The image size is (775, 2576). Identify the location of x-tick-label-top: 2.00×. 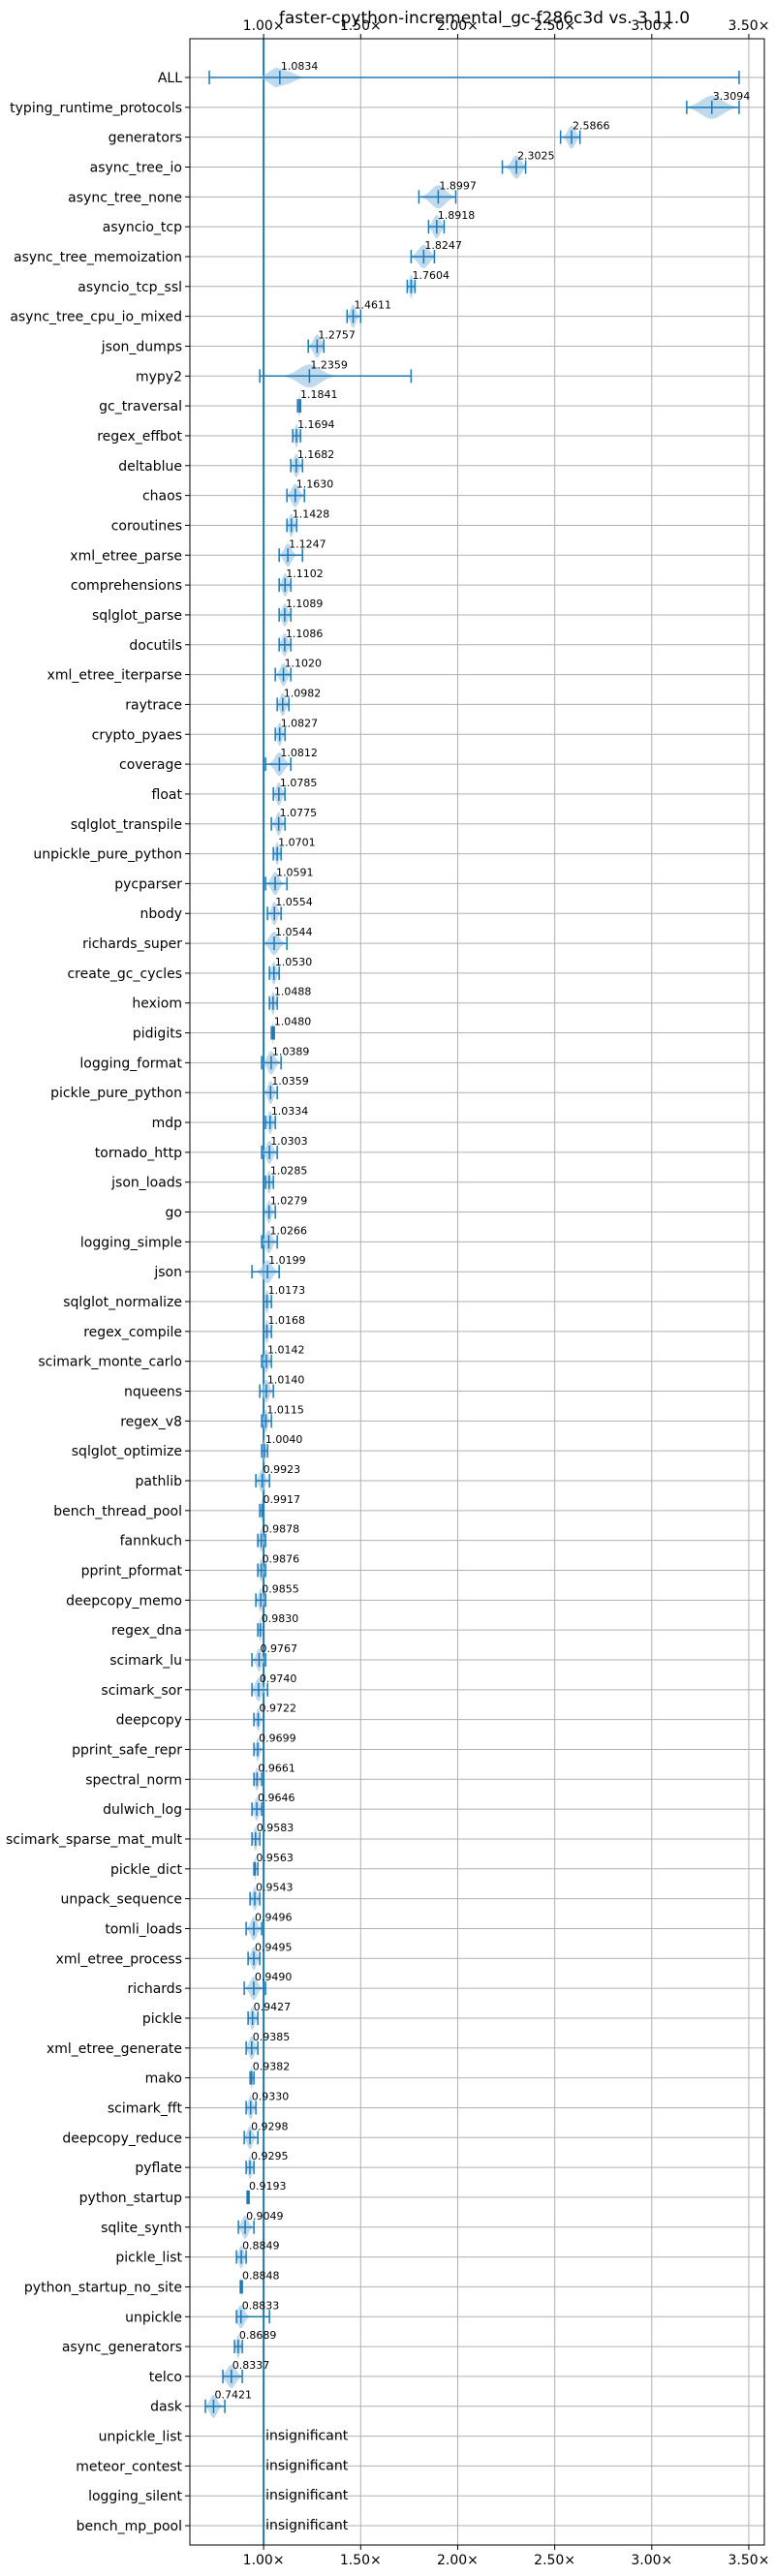
(458, 26).